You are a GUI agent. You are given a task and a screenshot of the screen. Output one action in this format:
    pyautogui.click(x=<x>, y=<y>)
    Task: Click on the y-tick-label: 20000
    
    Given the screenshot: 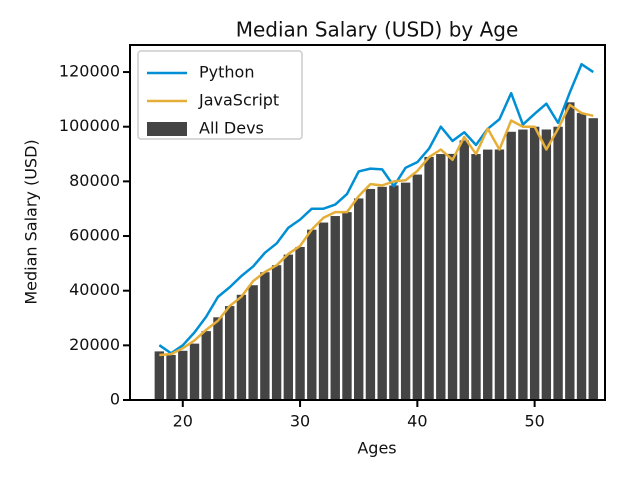 What is the action you would take?
    pyautogui.click(x=94, y=344)
    